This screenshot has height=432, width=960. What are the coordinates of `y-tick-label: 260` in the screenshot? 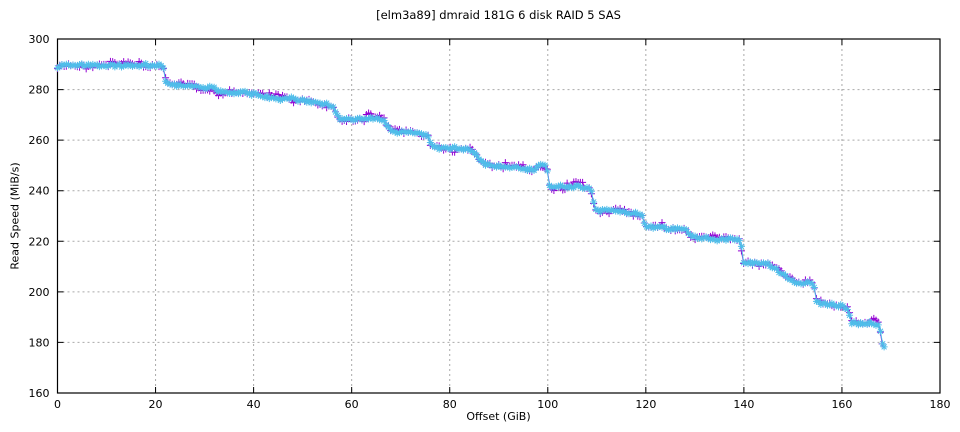 It's located at (39, 140).